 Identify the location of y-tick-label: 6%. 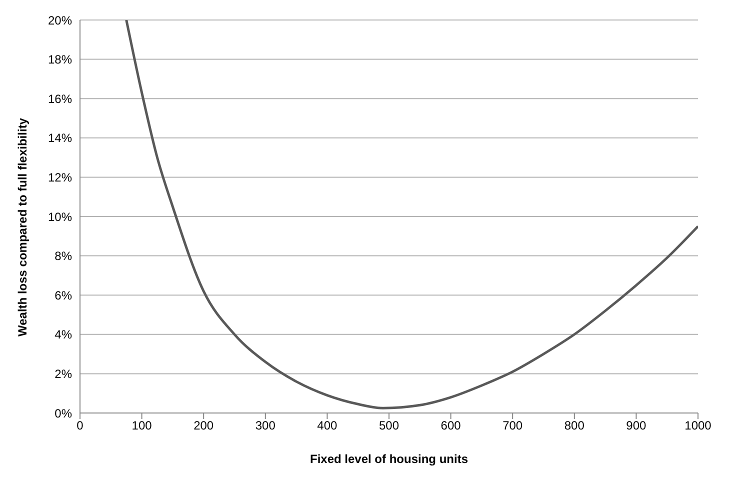
(63, 295).